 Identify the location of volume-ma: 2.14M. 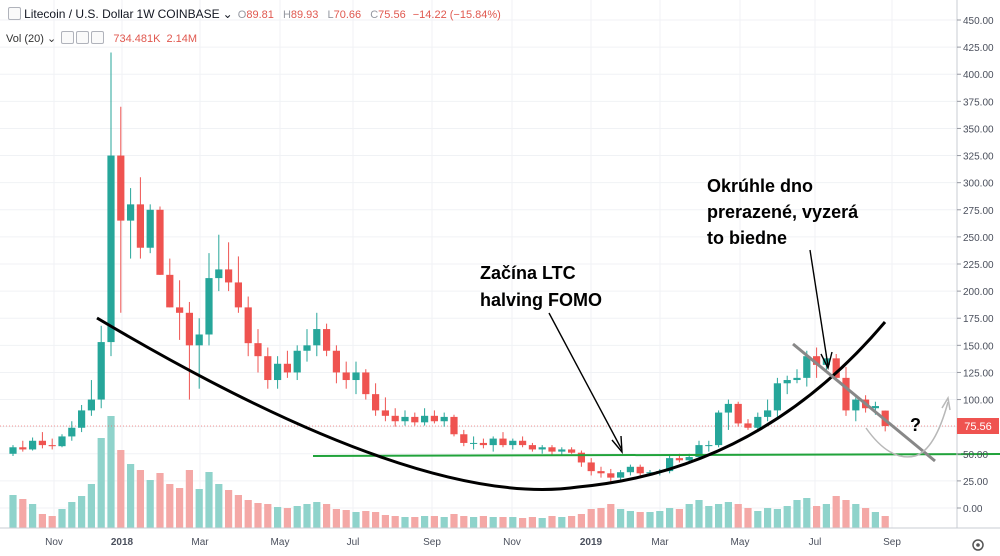
(182, 39).